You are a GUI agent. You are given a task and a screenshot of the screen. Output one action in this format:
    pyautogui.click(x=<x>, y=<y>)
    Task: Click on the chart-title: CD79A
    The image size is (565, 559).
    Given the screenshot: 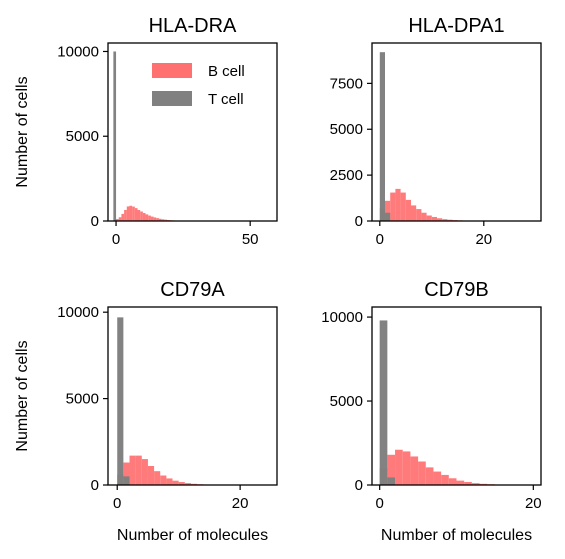 What is the action you would take?
    pyautogui.click(x=192, y=290)
    